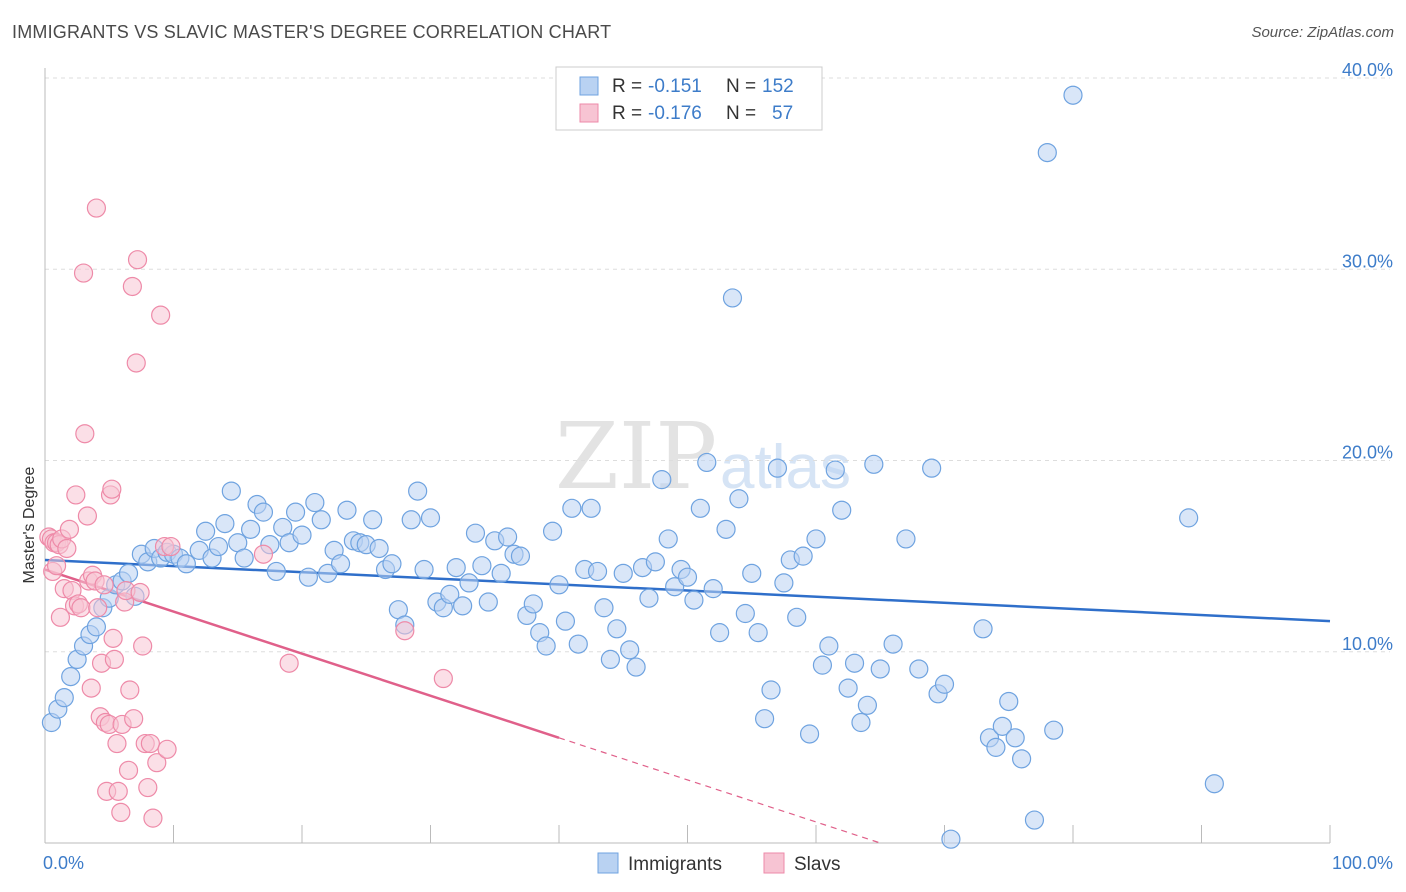  Describe the element at coordinates (675, 113) in the screenshot. I see `legend-r-value-slavs: -0.176` at that location.